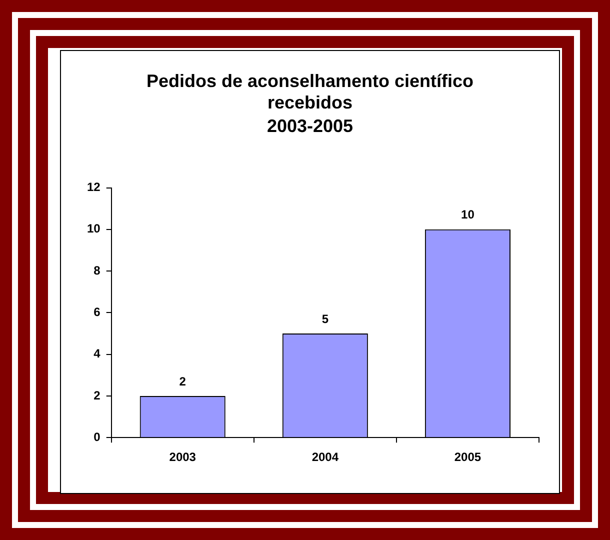  I want to click on x-tick-label: 2004, so click(325, 457).